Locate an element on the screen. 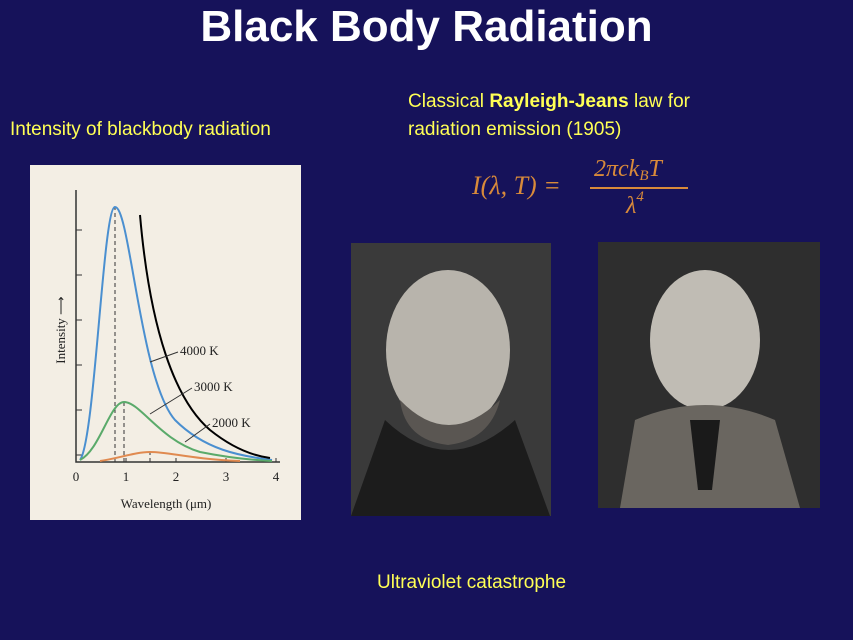 This screenshot has height=640, width=853. beard is located at coordinates (450, 422).